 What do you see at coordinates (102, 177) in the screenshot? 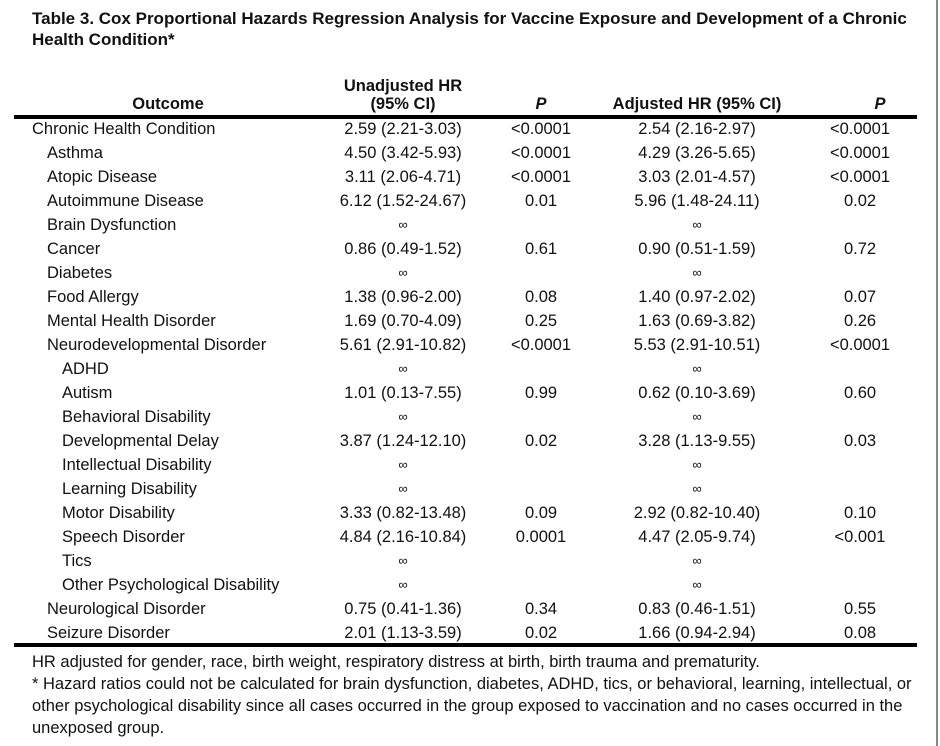
I see `outcome-cell: Atopic Disease` at bounding box center [102, 177].